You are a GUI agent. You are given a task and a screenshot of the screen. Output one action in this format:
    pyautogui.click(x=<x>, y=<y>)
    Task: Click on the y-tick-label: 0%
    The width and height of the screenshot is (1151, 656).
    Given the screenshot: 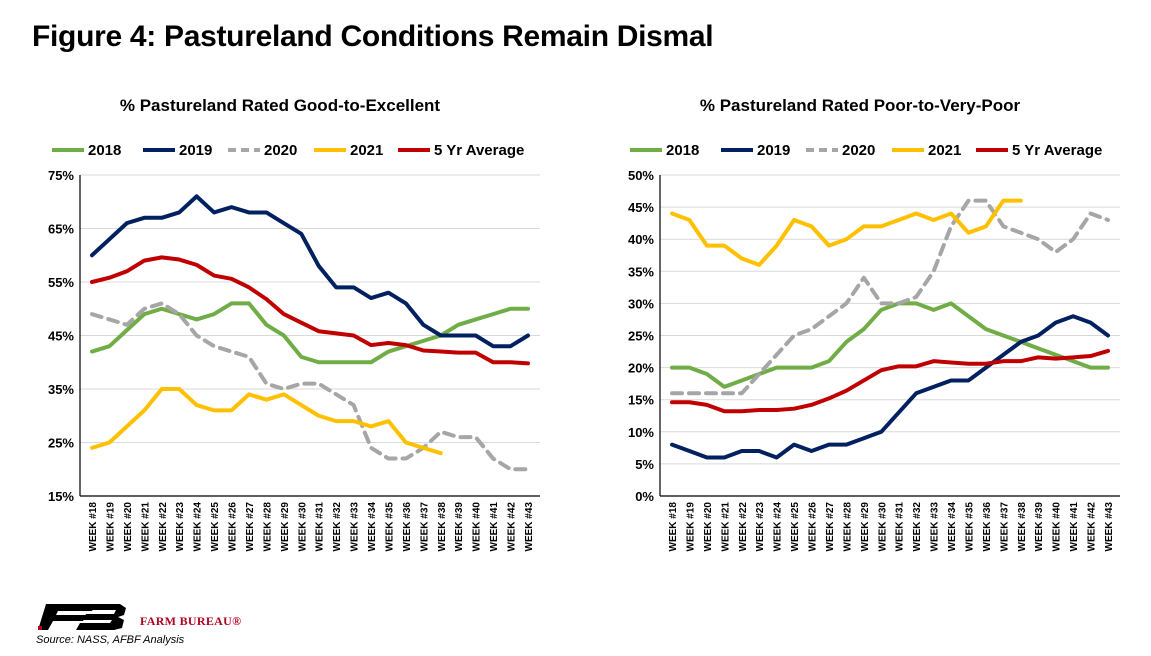 What is the action you would take?
    pyautogui.click(x=644, y=496)
    